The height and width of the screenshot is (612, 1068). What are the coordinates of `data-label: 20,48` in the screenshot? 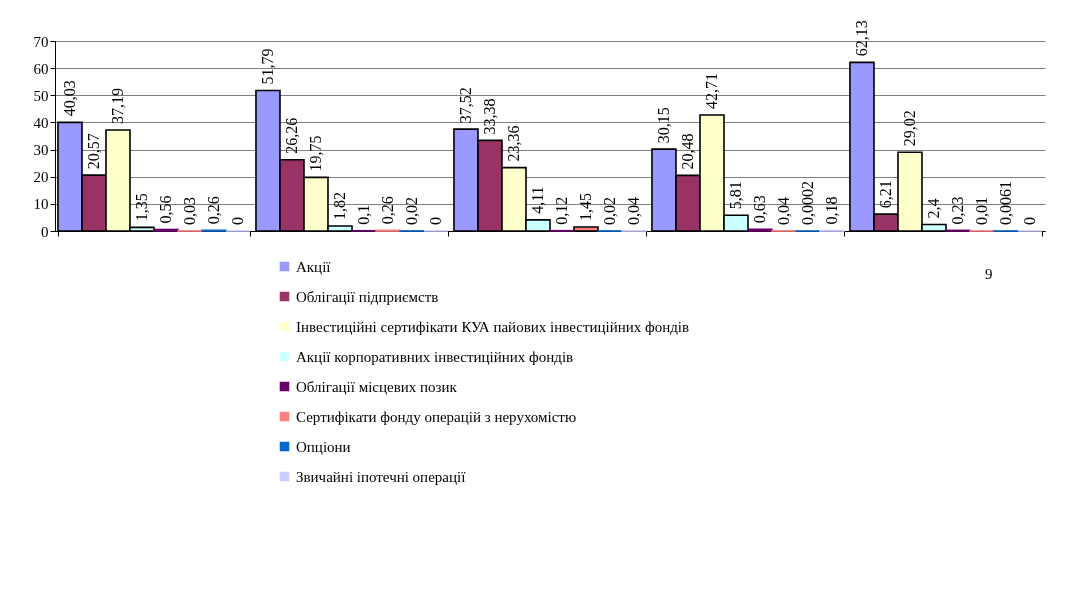 It's located at (687, 151).